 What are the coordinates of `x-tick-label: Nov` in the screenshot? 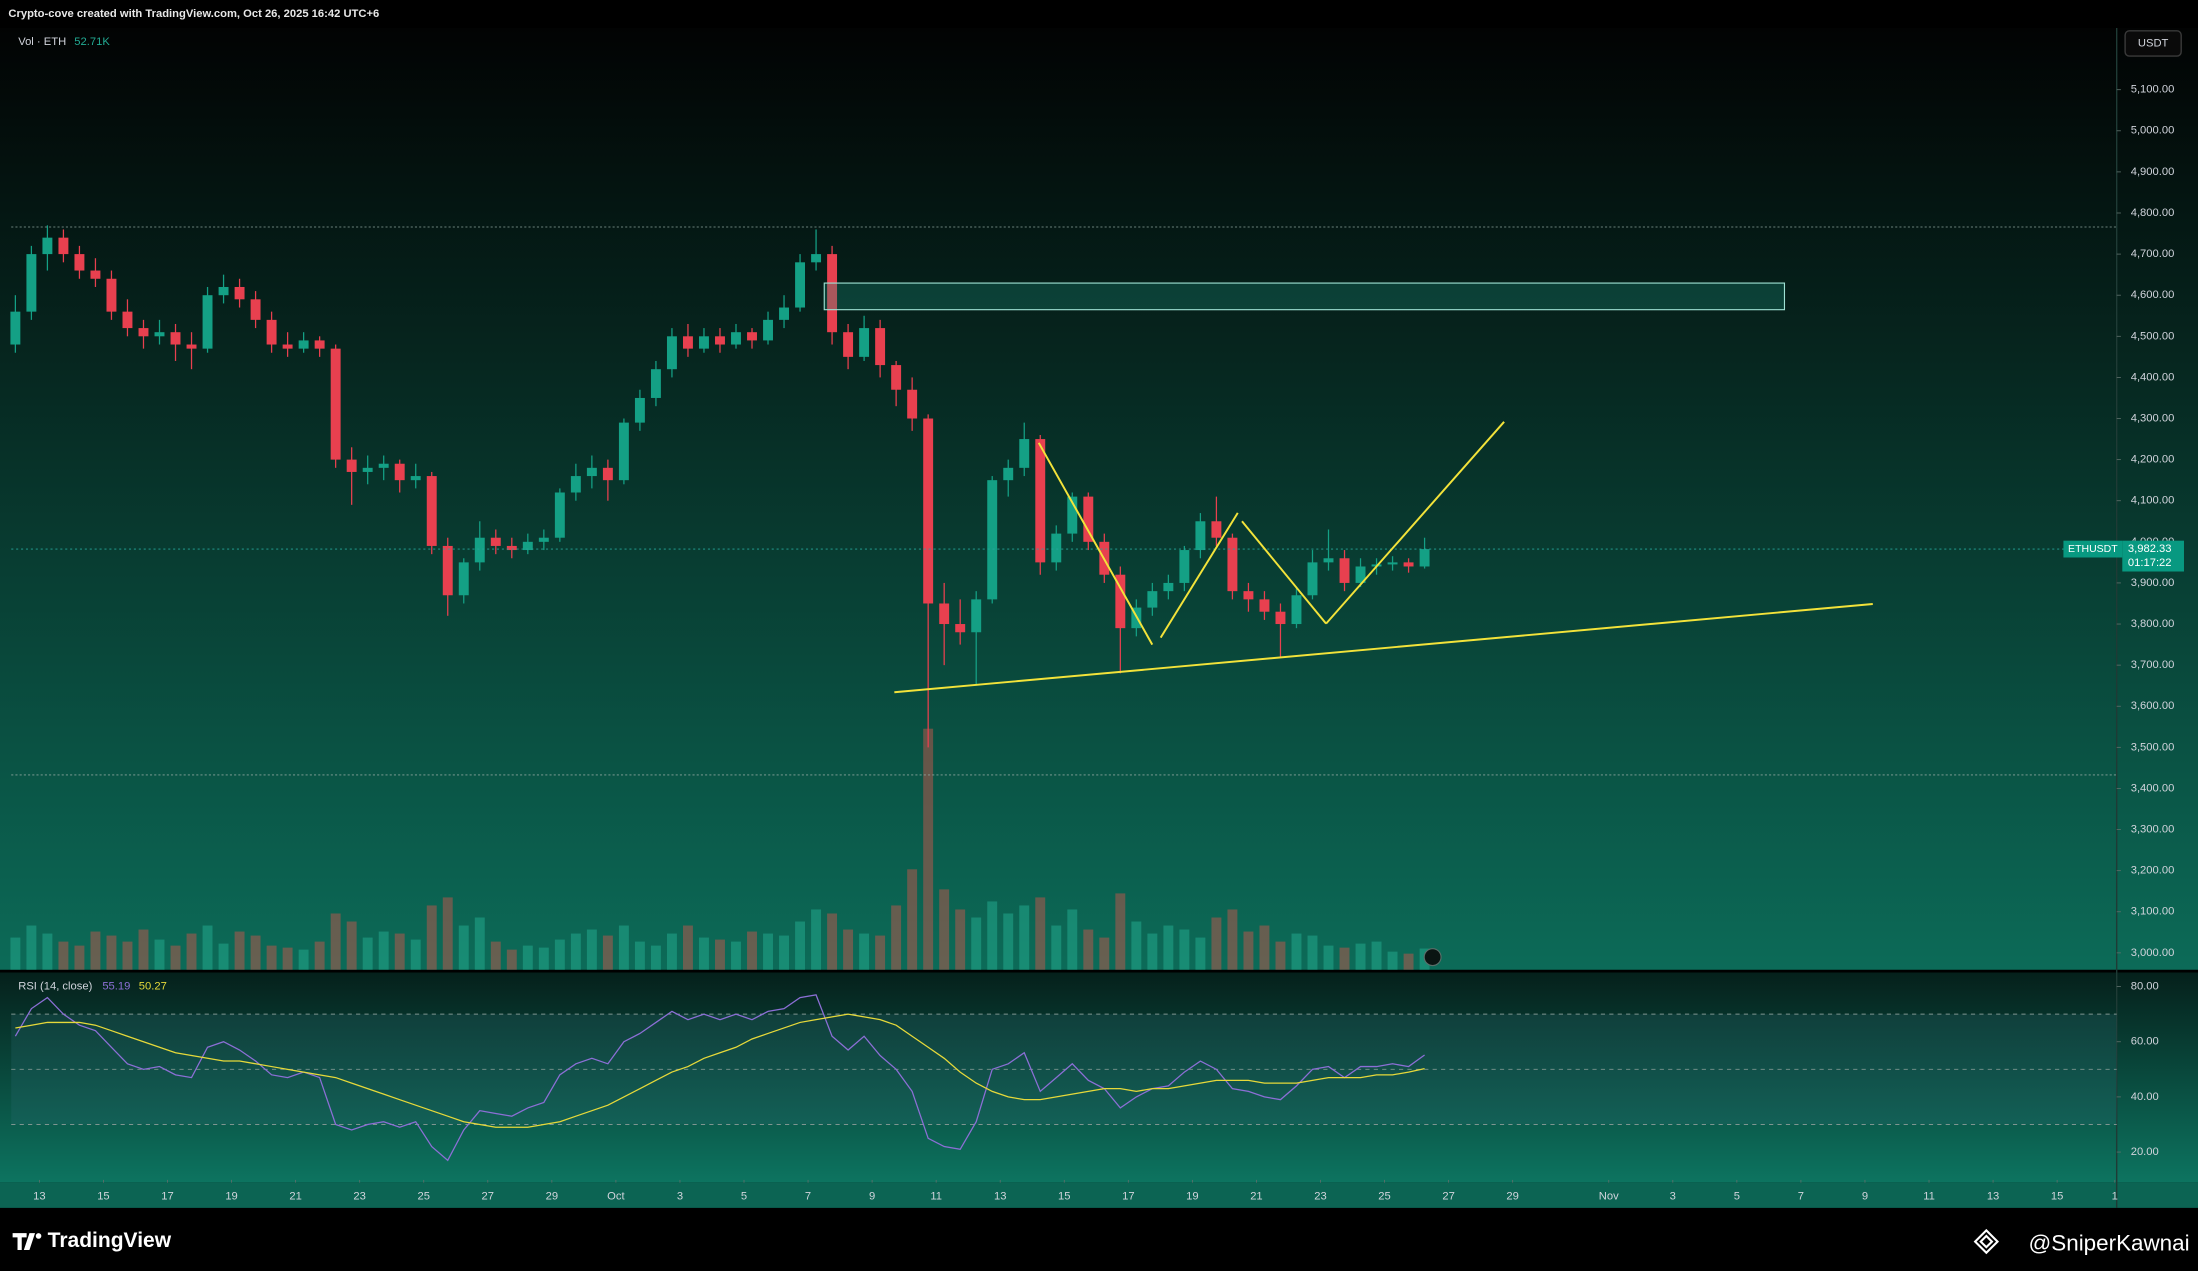 It's located at (1609, 1197).